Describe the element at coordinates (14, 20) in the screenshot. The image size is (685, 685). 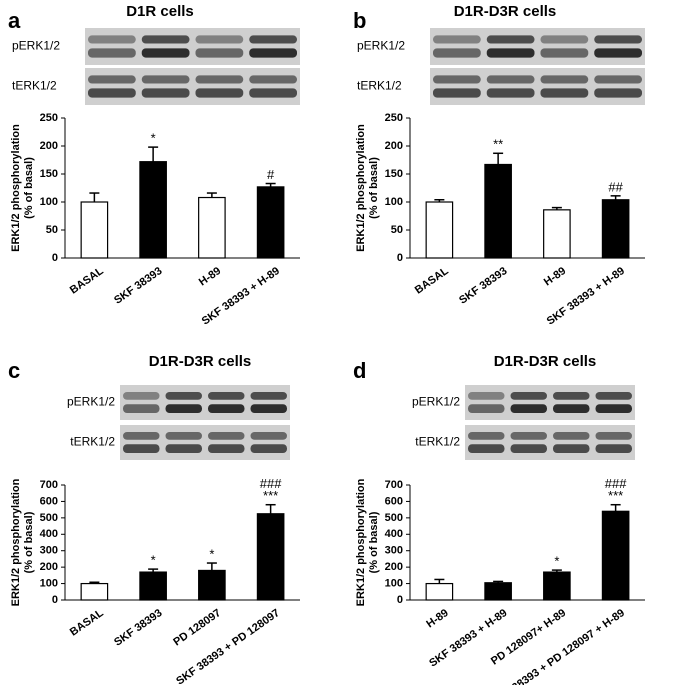
I see `panel-label: a` at that location.